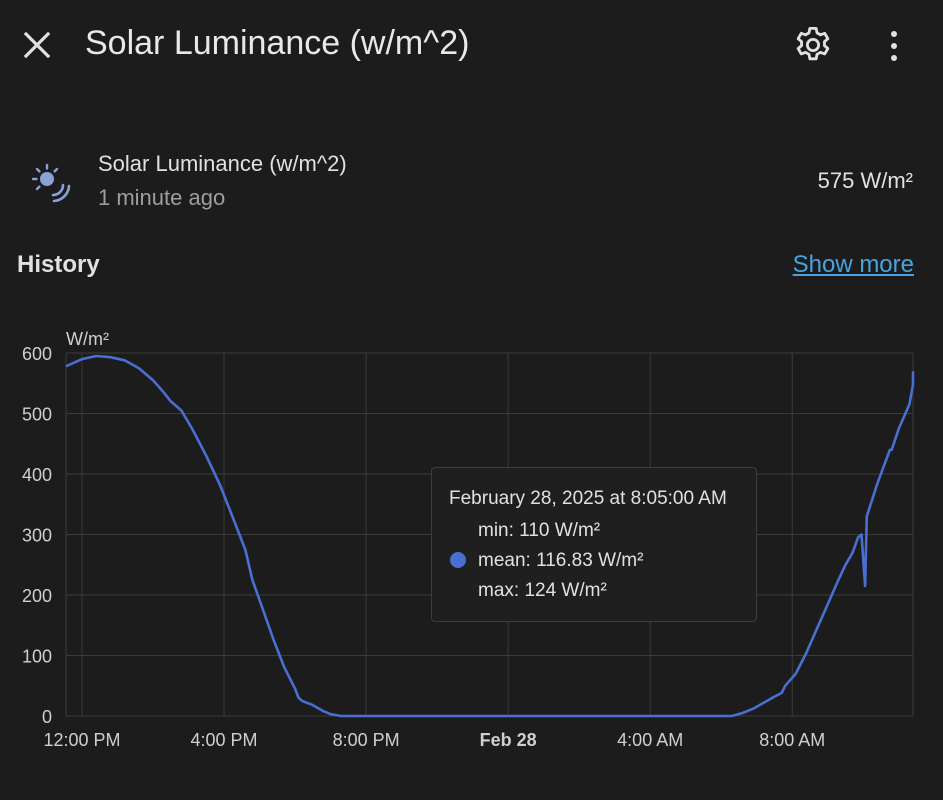  I want to click on settings-button, so click(813, 45).